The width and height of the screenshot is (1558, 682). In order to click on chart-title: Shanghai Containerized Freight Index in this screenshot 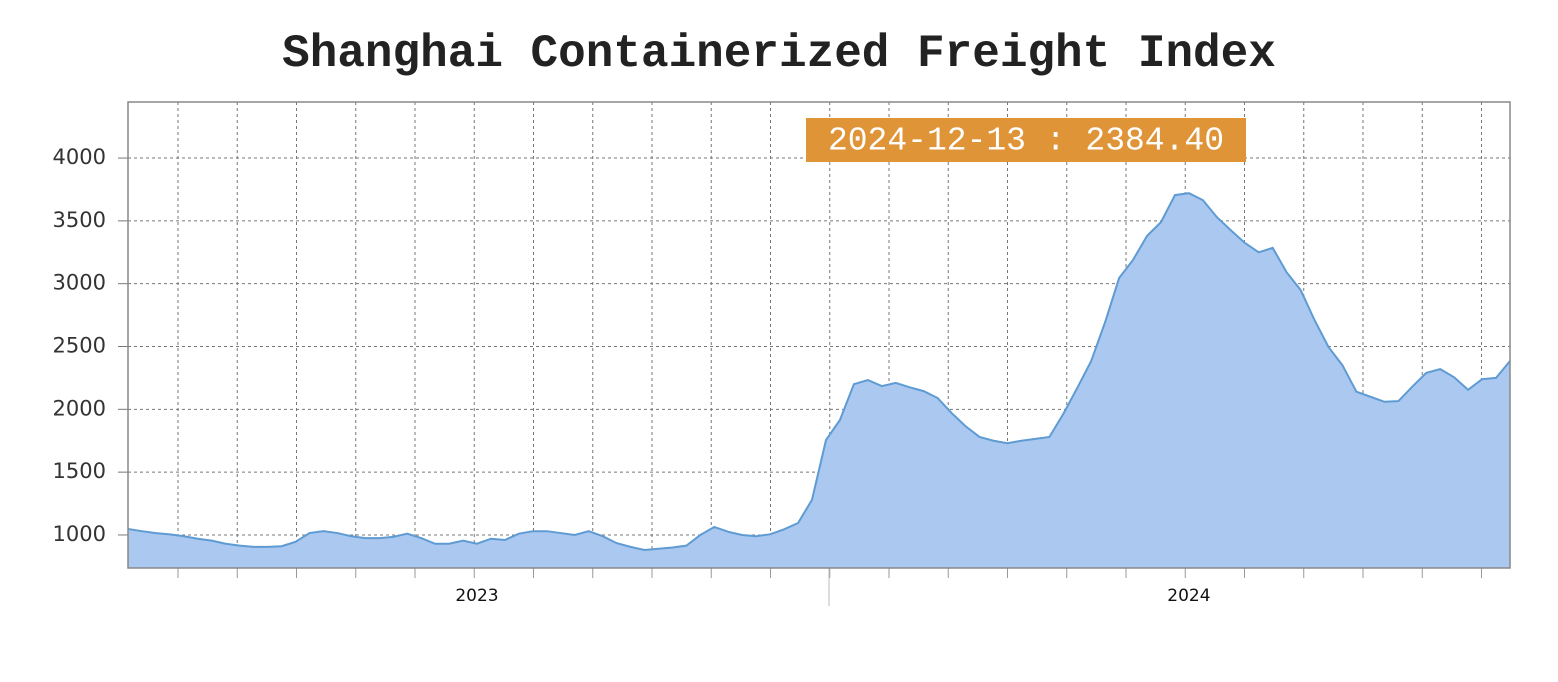, I will do `click(779, 54)`.